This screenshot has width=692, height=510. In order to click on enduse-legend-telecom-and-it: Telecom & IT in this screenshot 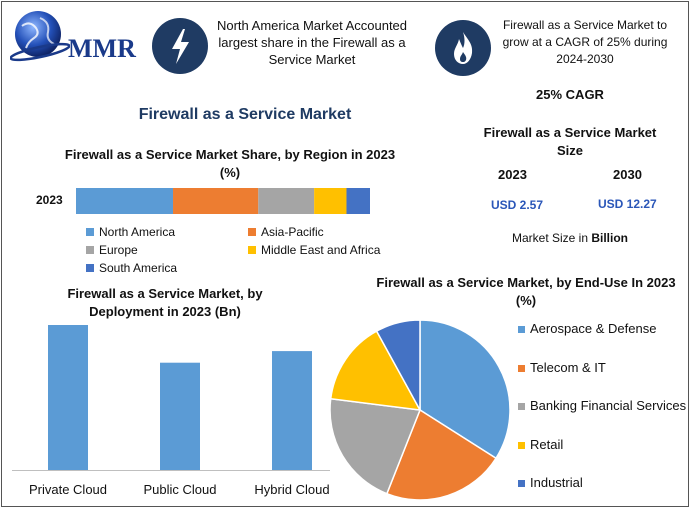, I will do `click(562, 367)`.